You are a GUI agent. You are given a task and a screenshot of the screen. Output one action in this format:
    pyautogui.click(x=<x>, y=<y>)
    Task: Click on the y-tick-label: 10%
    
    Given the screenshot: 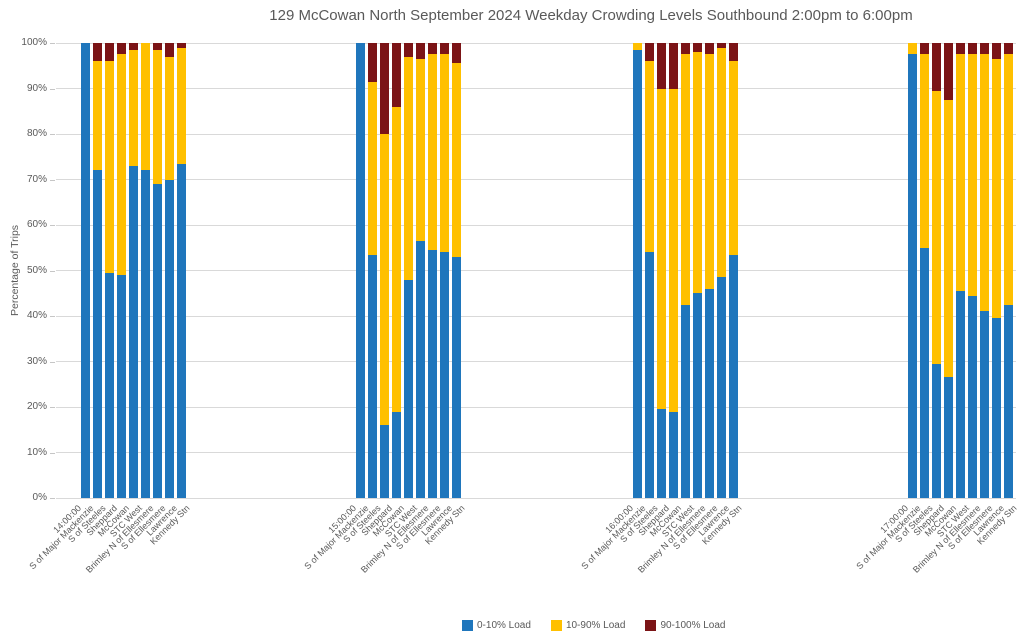 What is the action you would take?
    pyautogui.click(x=36, y=452)
    